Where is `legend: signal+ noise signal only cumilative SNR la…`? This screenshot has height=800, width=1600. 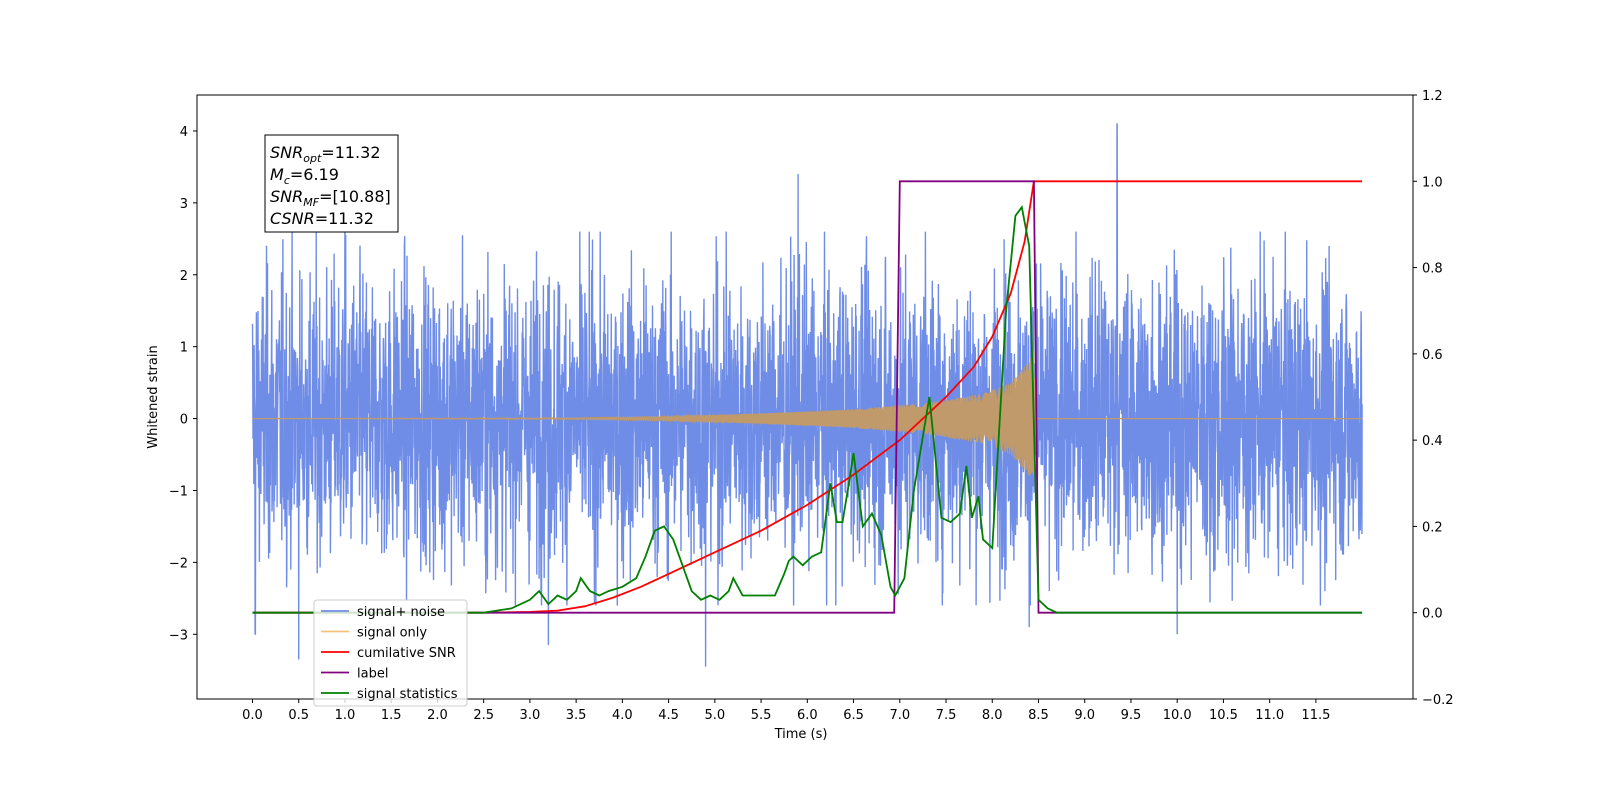
legend: signal+ noise signal only cumilative SNR la… is located at coordinates (390, 653).